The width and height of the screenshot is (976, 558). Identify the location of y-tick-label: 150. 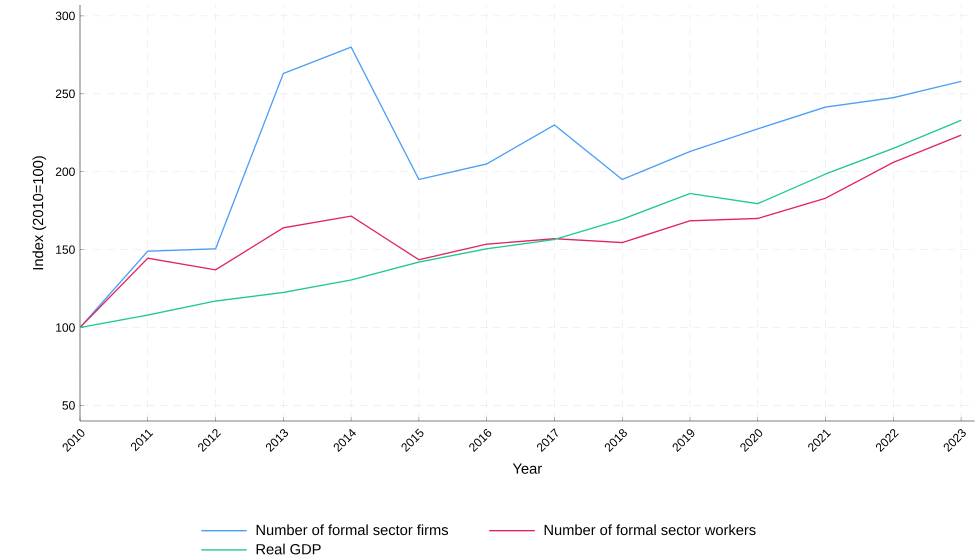
(65, 249).